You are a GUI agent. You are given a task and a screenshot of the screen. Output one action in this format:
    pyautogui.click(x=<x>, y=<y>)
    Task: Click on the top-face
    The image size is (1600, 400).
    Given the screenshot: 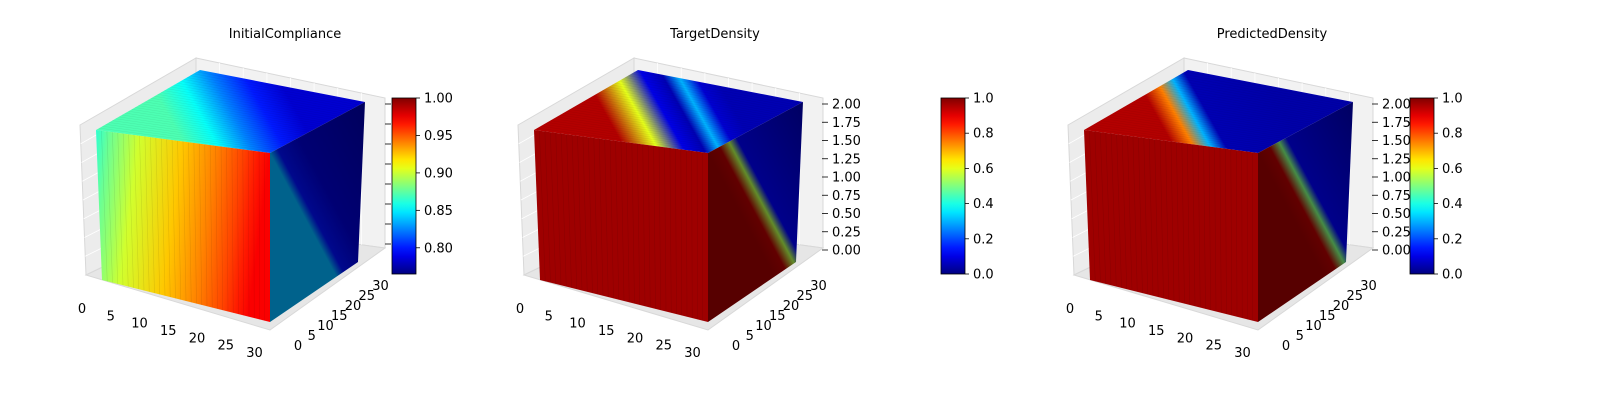 What is the action you would take?
    pyautogui.click(x=668, y=111)
    